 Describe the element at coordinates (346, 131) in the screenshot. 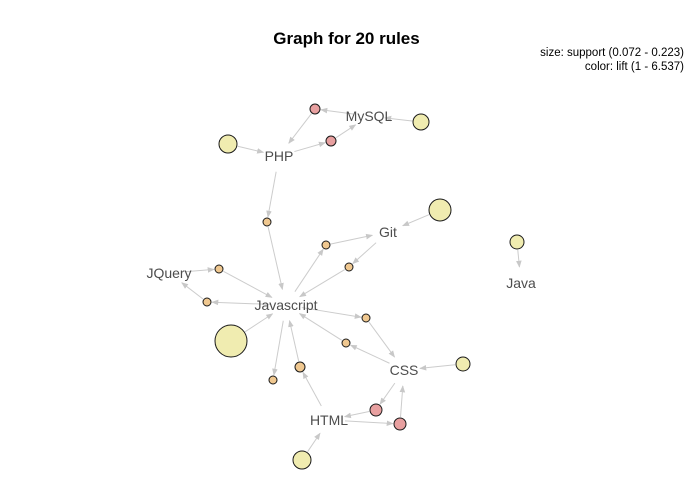

I see `edge-r2-mysql` at that location.